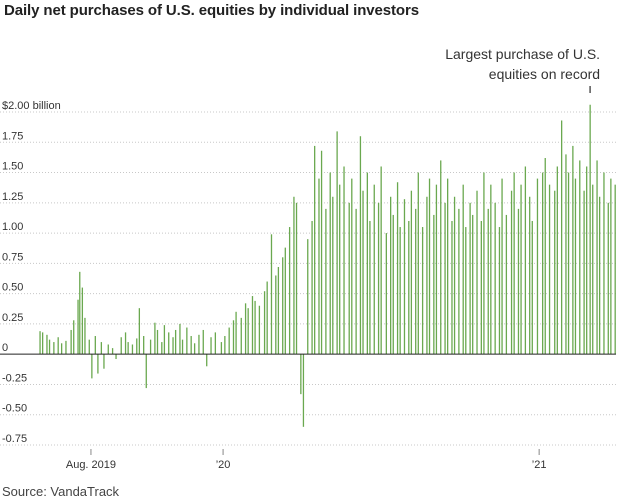 This screenshot has width=620, height=500. What do you see at coordinates (544, 74) in the screenshot?
I see `annotation-text: equities on record` at bounding box center [544, 74].